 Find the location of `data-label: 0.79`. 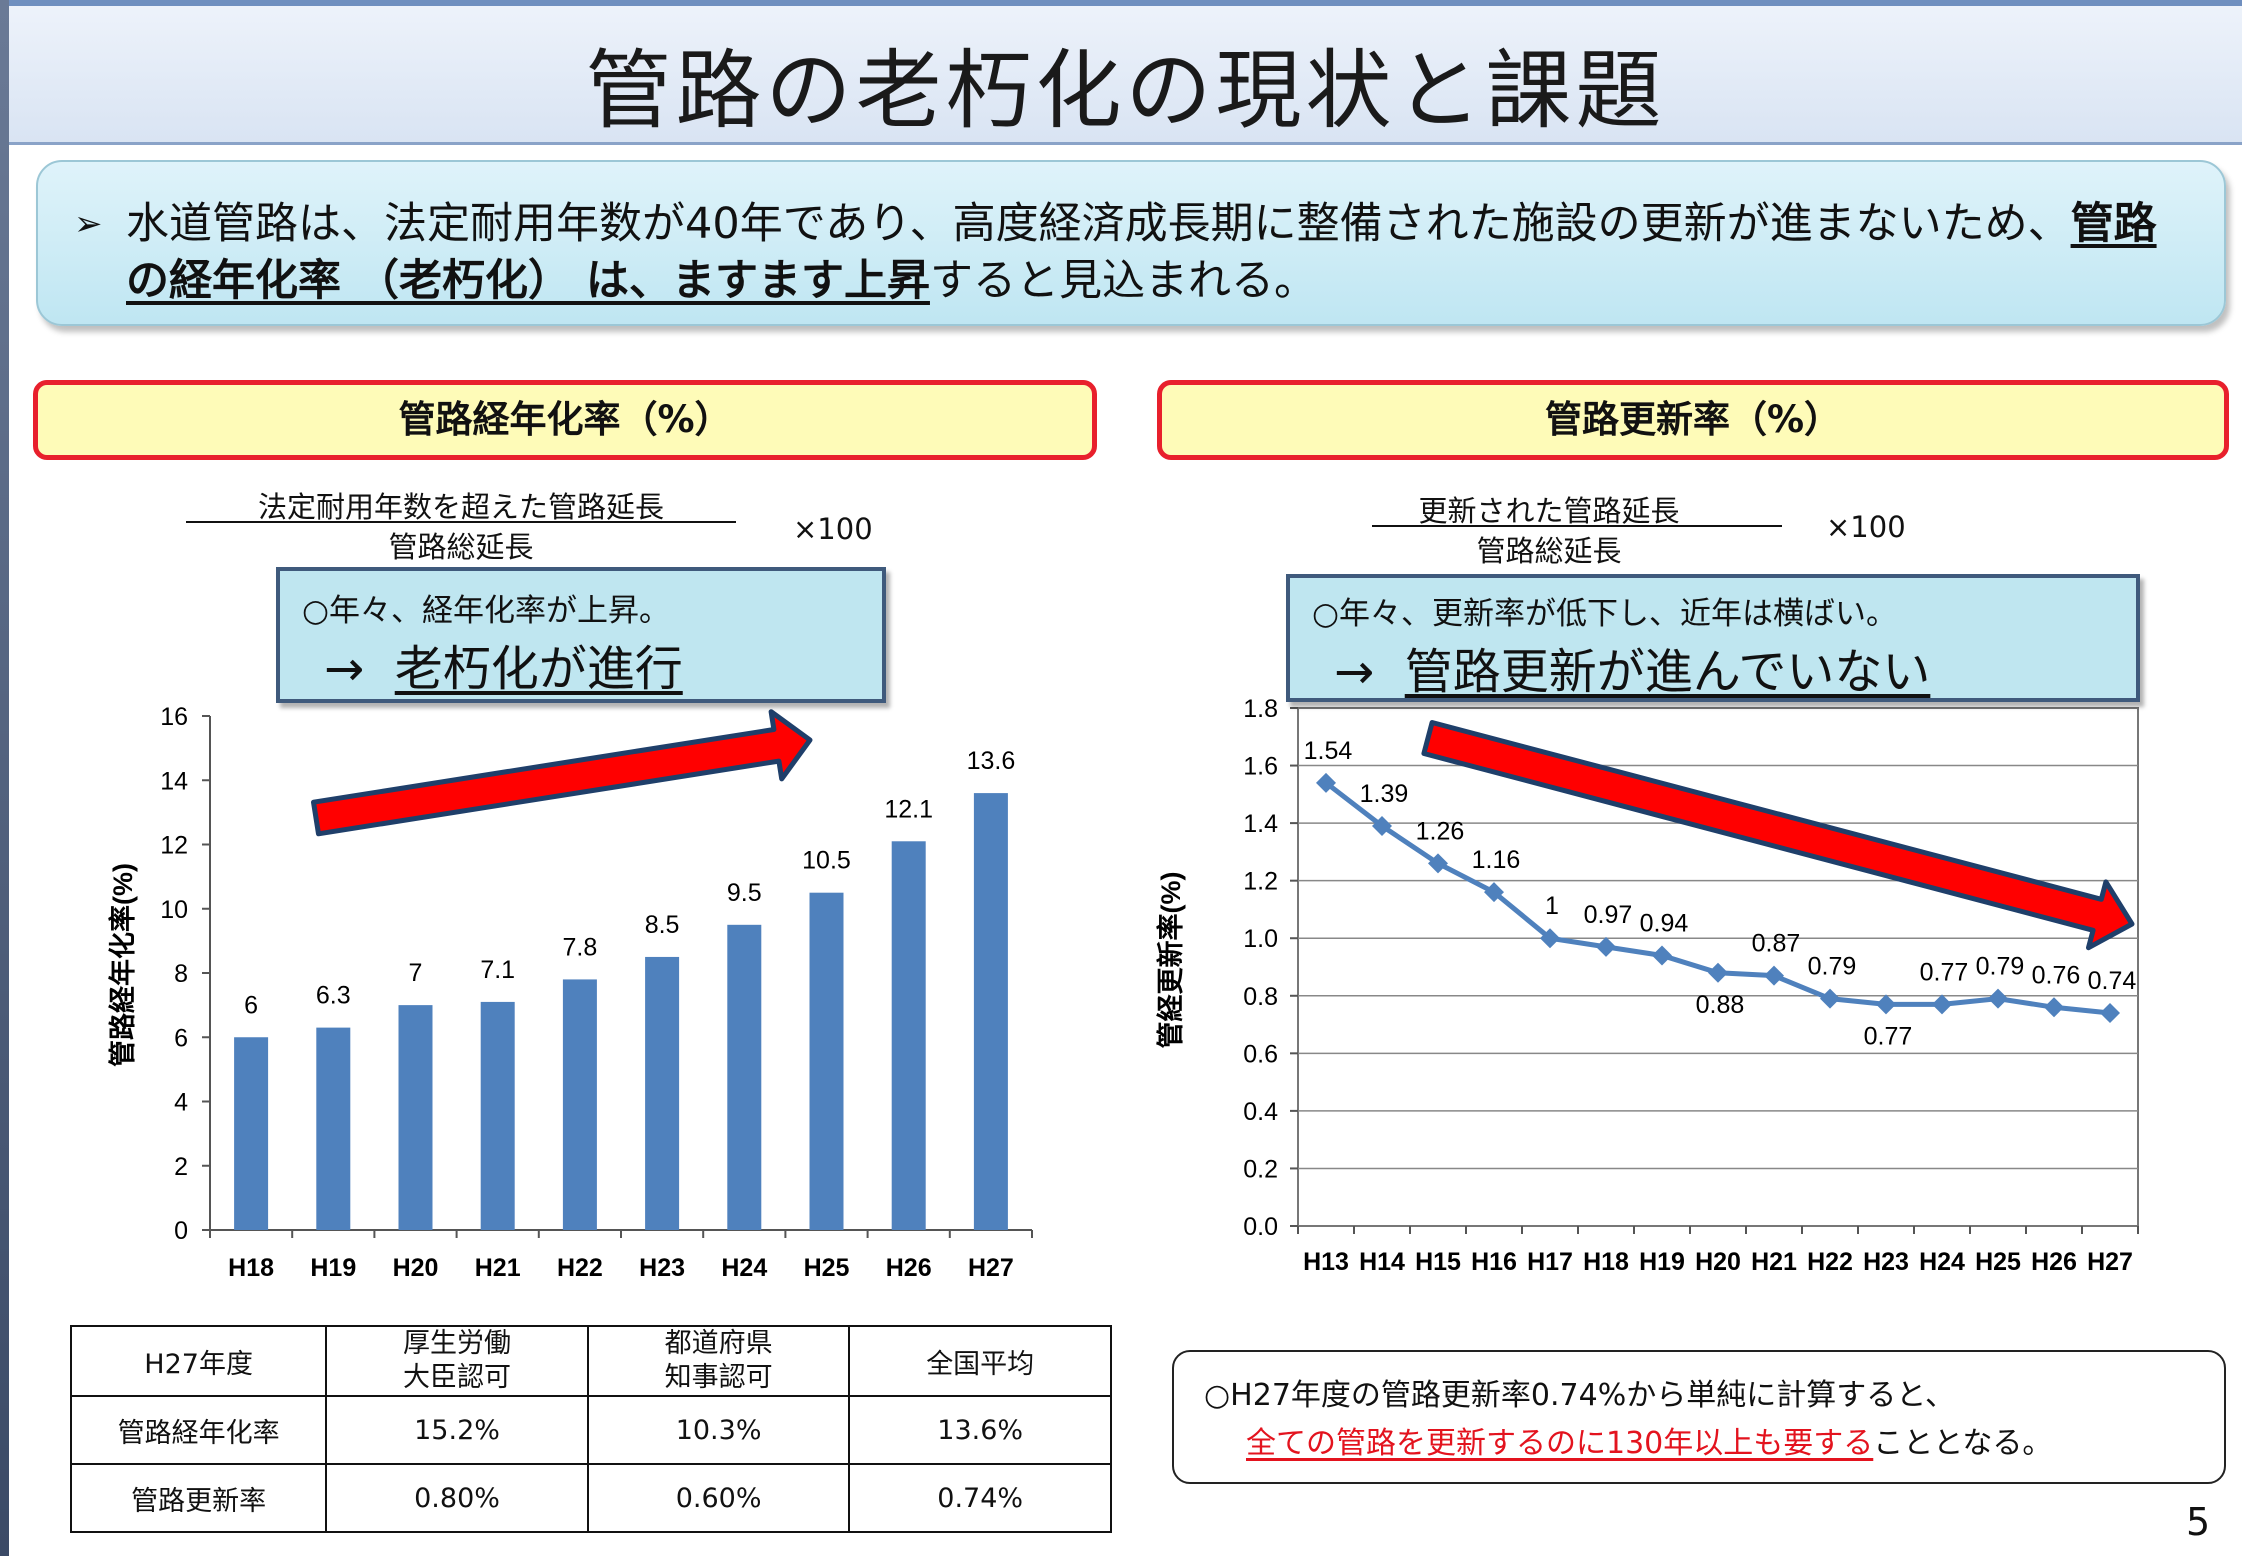

data-label: 0.79 is located at coordinates (1832, 967).